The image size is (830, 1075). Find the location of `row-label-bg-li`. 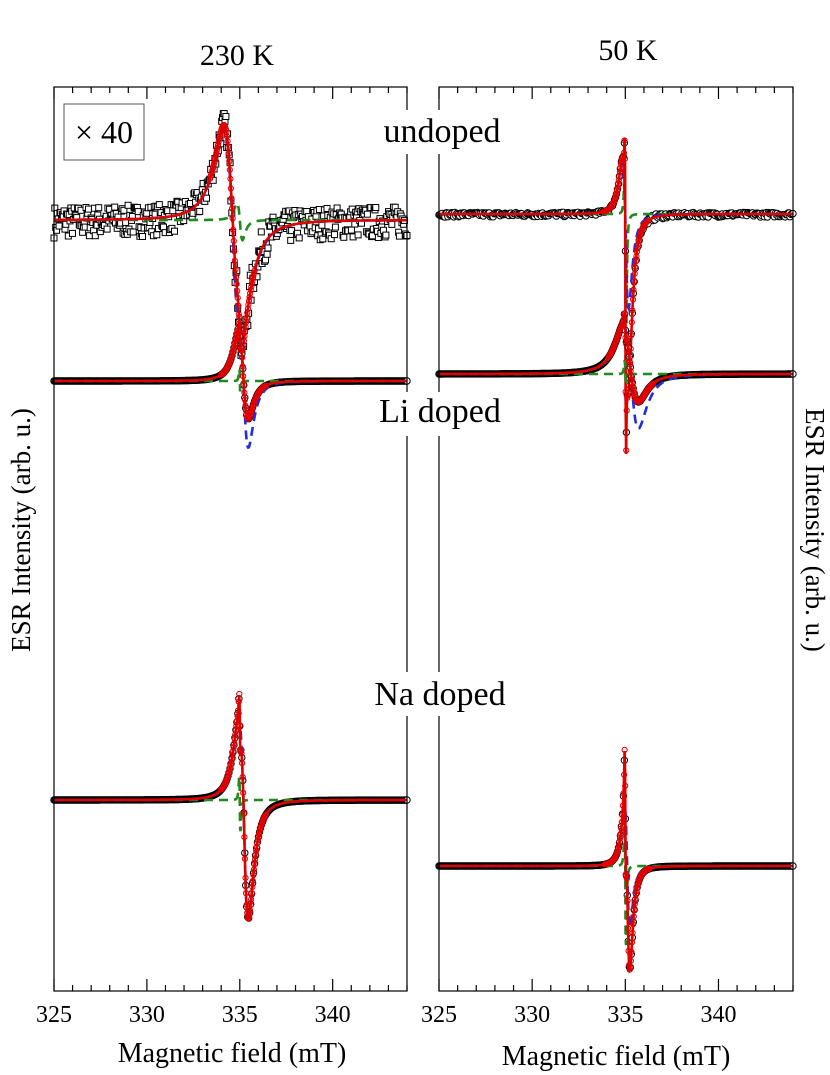

row-label-bg-li is located at coordinates (440, 414).